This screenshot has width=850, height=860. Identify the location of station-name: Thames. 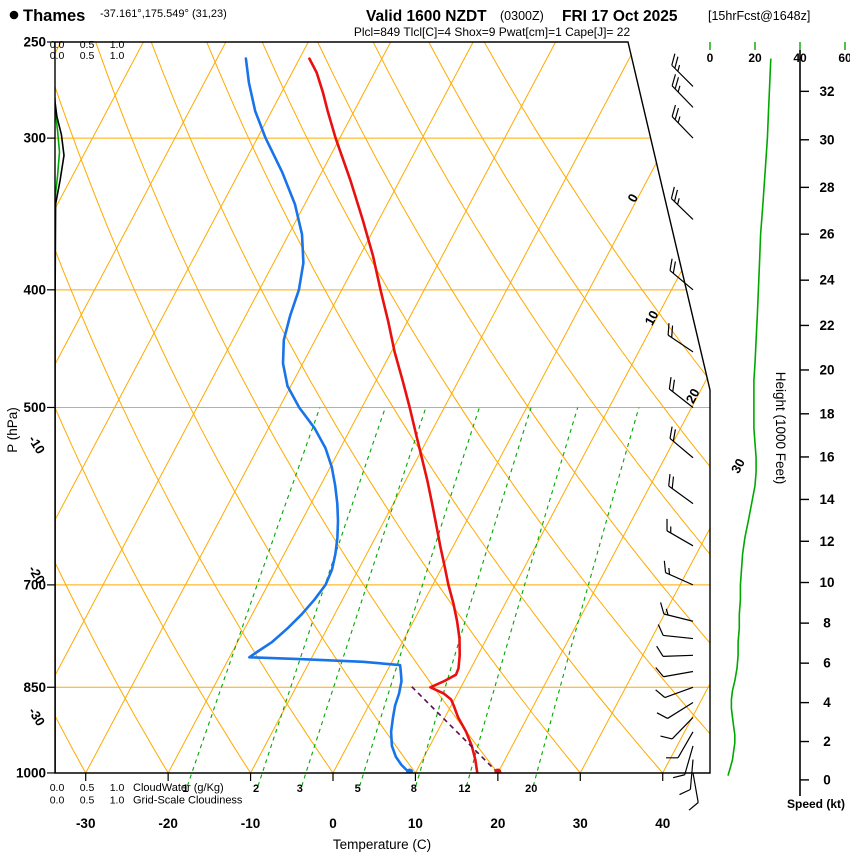
(54, 16).